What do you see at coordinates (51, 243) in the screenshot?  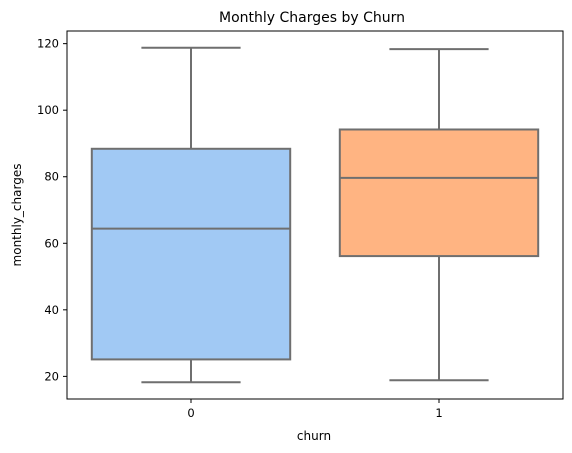 I see `y-tick-label: 60` at bounding box center [51, 243].